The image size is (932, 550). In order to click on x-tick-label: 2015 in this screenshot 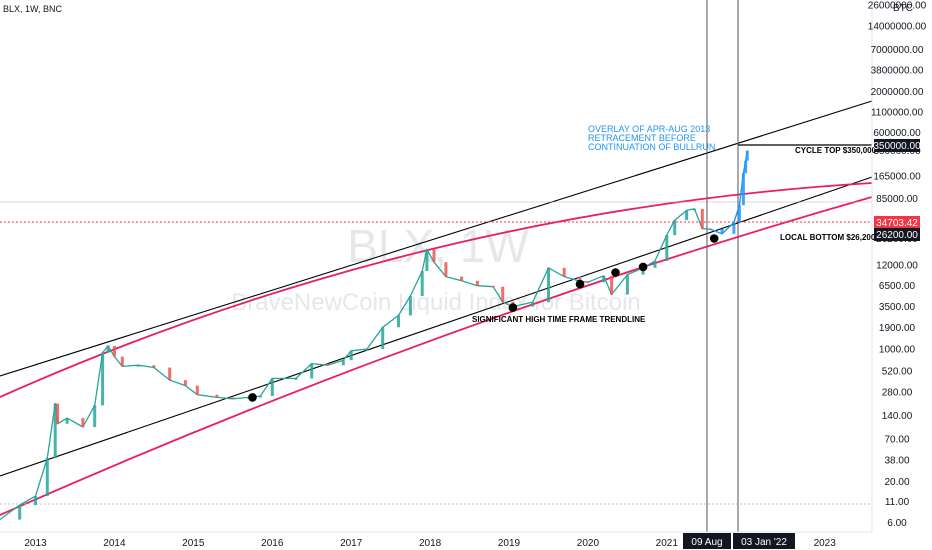, I will do `click(193, 543)`.